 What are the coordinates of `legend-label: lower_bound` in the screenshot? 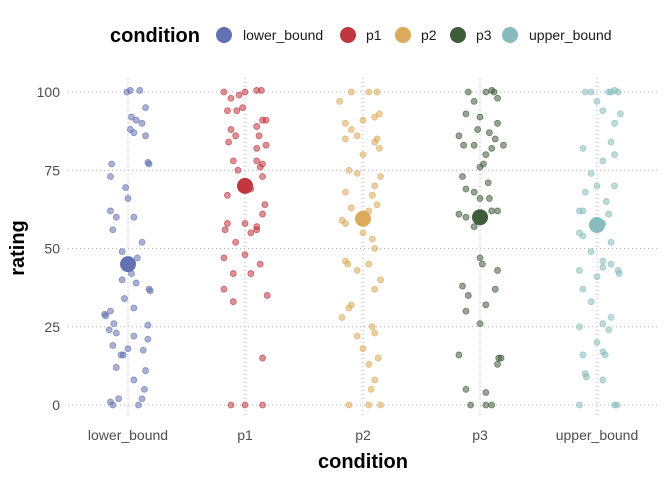 It's located at (283, 35).